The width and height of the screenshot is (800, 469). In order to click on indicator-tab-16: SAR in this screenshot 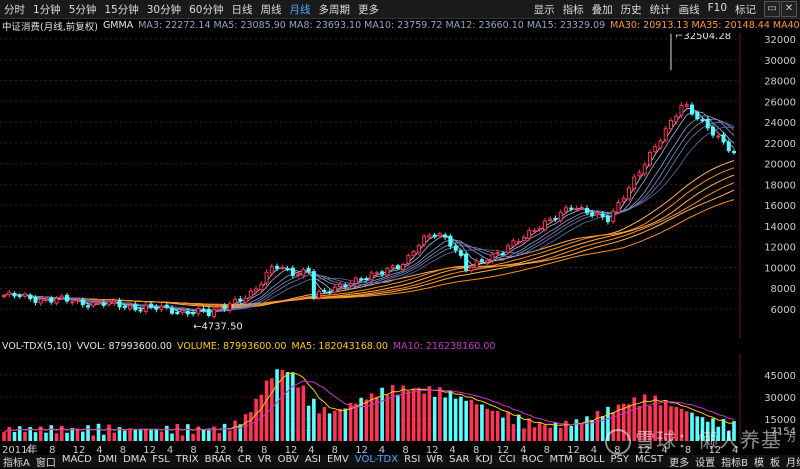, I will do `click(459, 459)`.